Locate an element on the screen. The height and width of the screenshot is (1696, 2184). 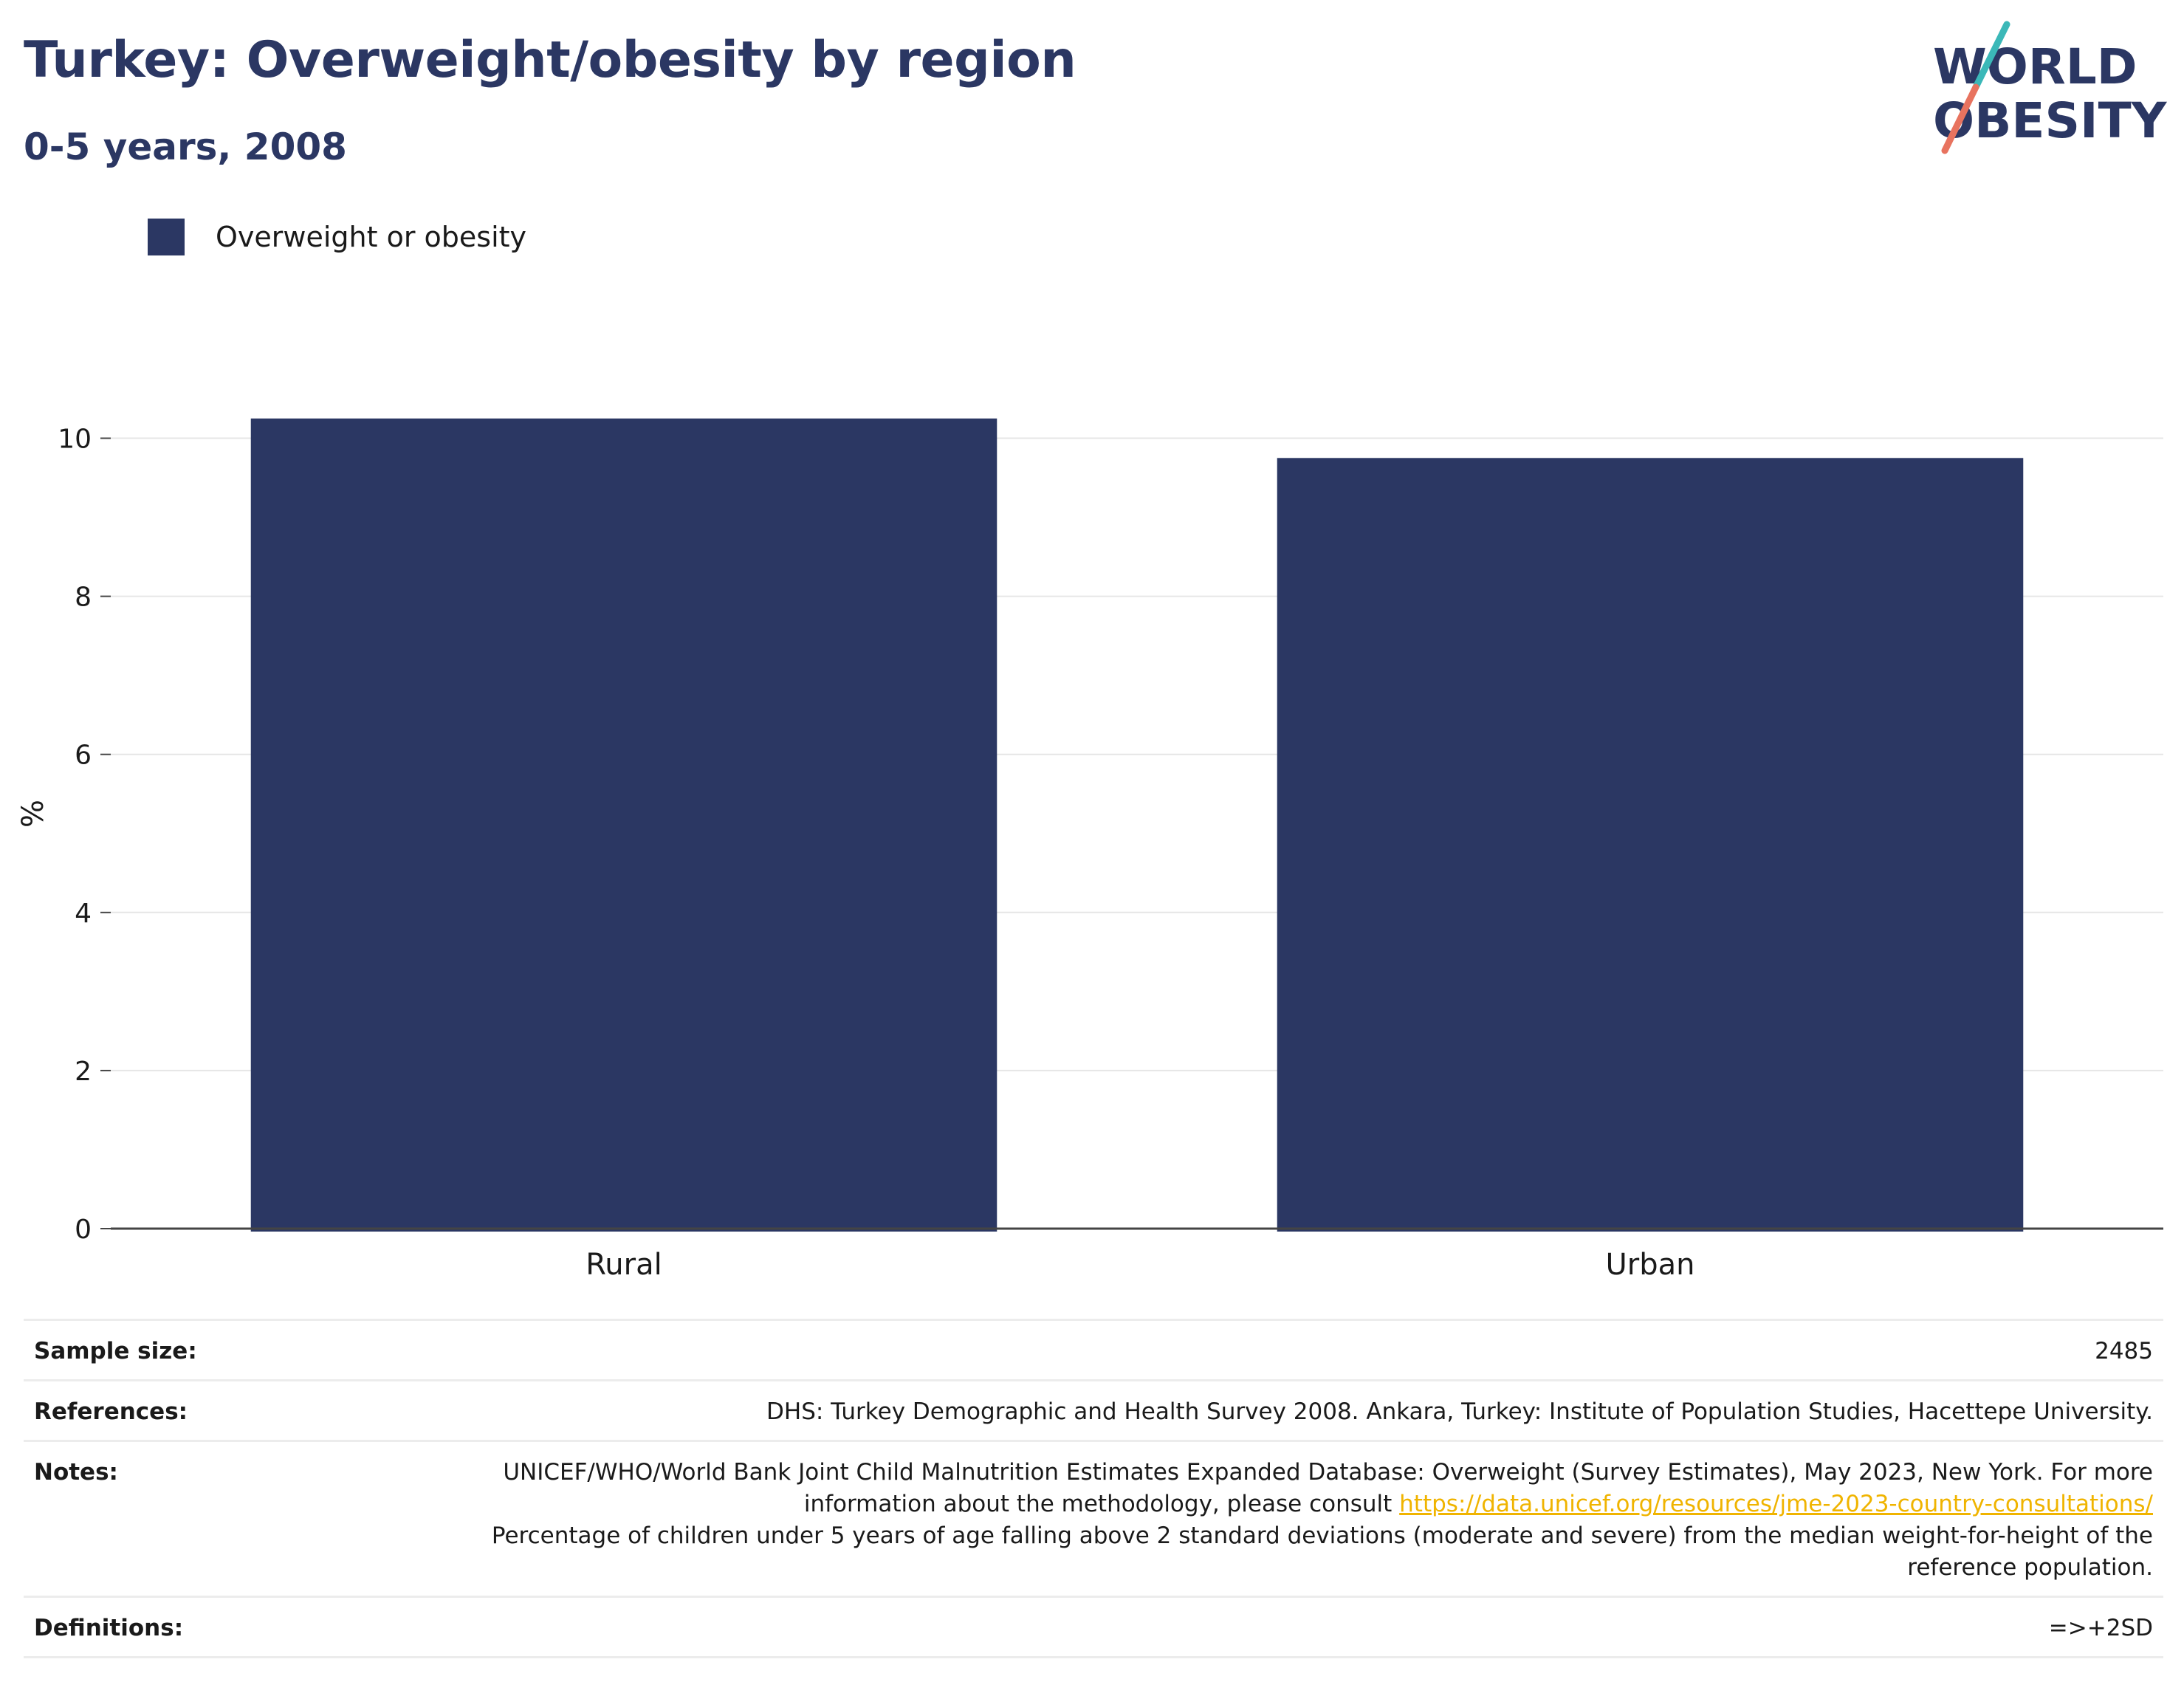
definitions-label: Definitions: is located at coordinates (226, 1627).